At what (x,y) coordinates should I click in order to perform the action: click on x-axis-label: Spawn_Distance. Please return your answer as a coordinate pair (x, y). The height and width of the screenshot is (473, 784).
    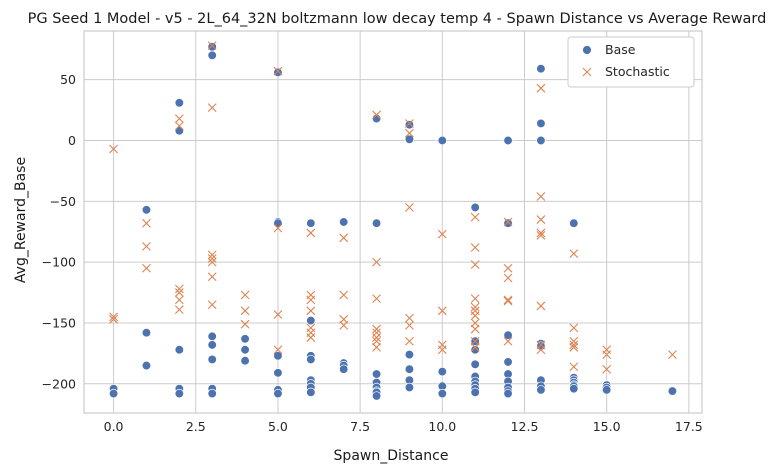
    Looking at the image, I should click on (391, 456).